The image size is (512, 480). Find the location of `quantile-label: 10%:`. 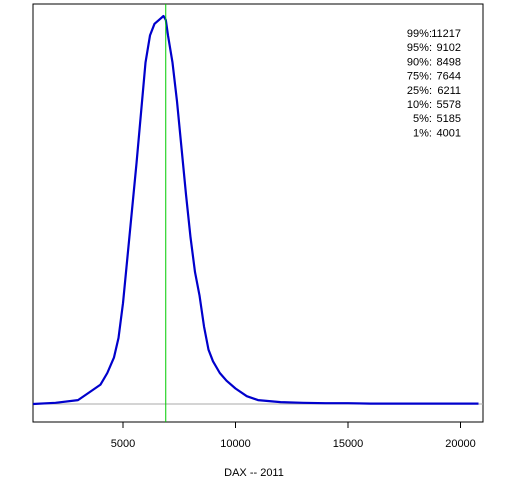

quantile-label: 10%: is located at coordinates (419, 105).